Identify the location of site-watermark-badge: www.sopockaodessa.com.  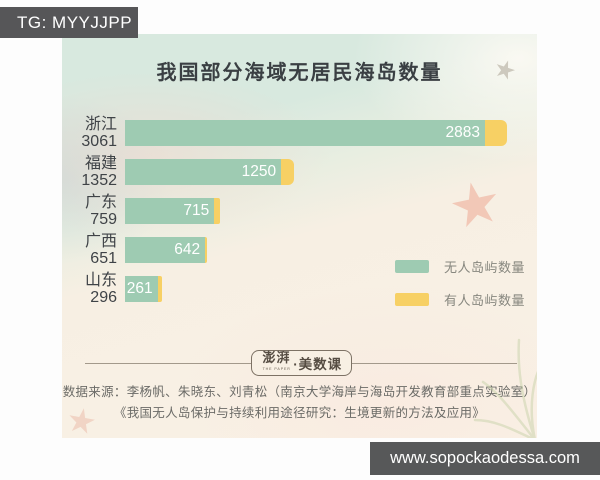
(485, 458).